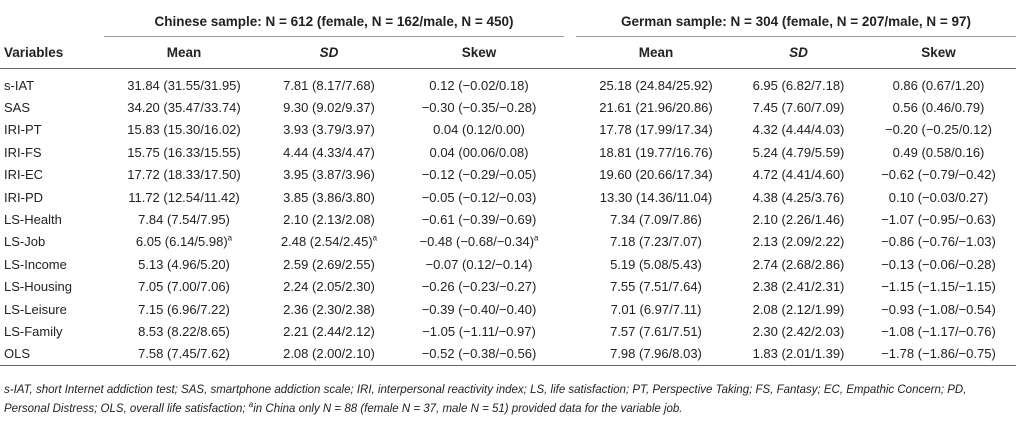 The width and height of the screenshot is (1016, 435). Describe the element at coordinates (329, 197) in the screenshot. I see `chinese-sd-cell-text: 3.85 (3.86/3.80)` at that location.